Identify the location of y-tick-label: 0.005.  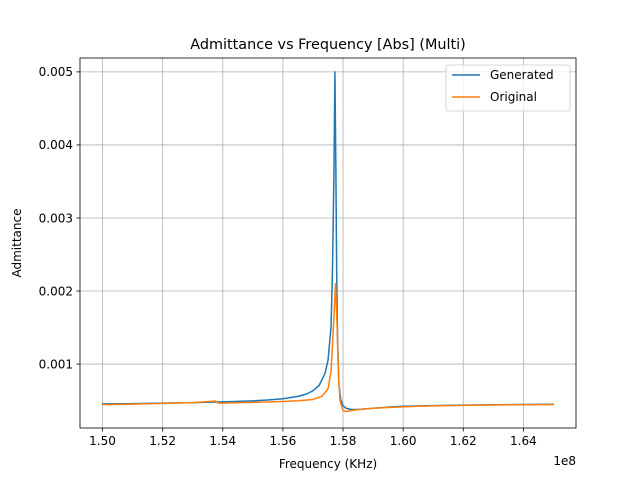
(56, 72).